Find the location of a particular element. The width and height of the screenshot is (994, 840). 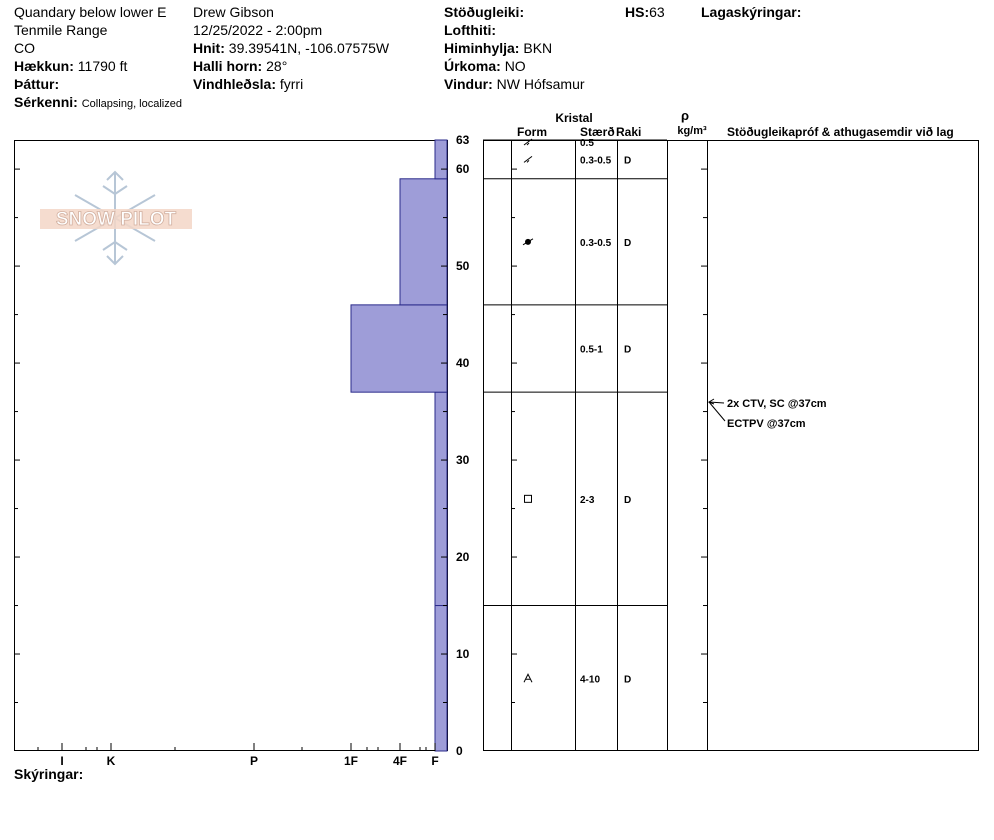

stability-row: Stöðugleiki: is located at coordinates (484, 12).